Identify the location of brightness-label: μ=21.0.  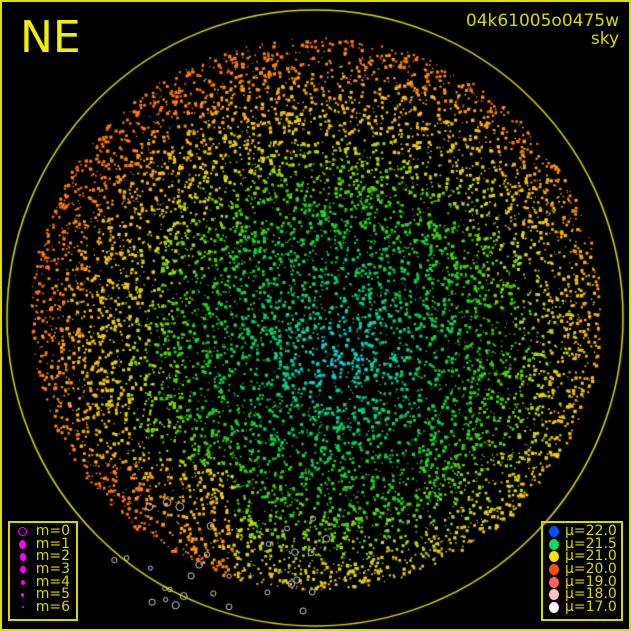
(591, 556).